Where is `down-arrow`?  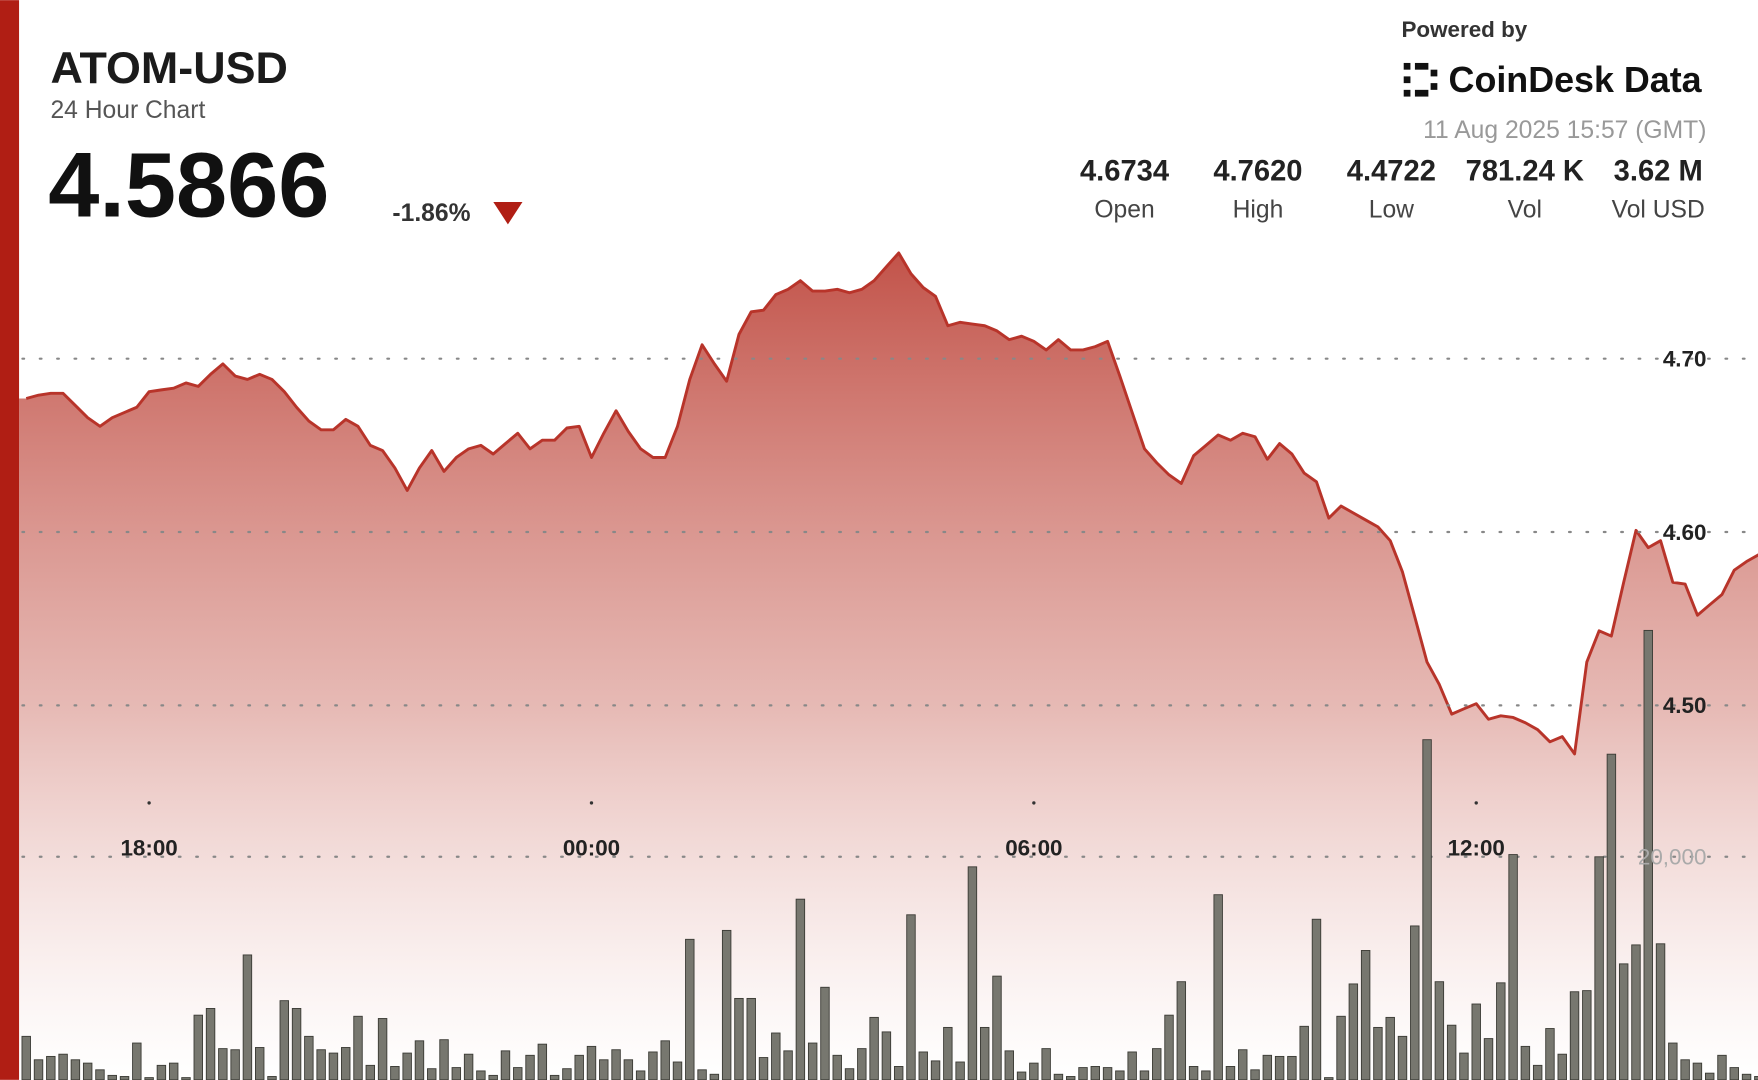 down-arrow is located at coordinates (508, 213).